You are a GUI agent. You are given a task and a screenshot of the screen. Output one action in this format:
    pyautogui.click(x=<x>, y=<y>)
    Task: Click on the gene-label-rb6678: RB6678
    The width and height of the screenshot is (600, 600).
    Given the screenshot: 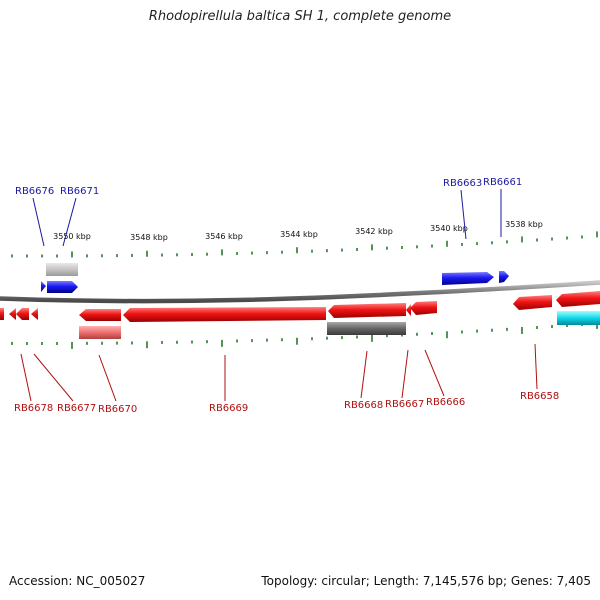 What is the action you would take?
    pyautogui.click(x=33, y=408)
    